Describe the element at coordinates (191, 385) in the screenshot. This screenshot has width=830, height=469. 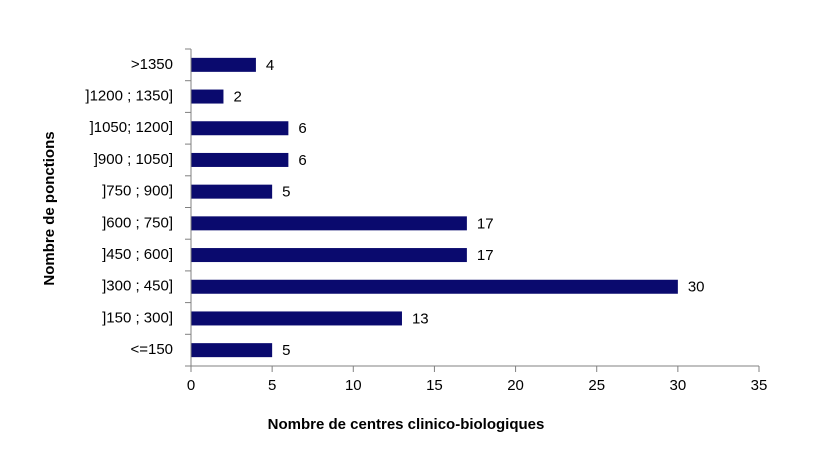
I see `x-tick-label: 0` at that location.